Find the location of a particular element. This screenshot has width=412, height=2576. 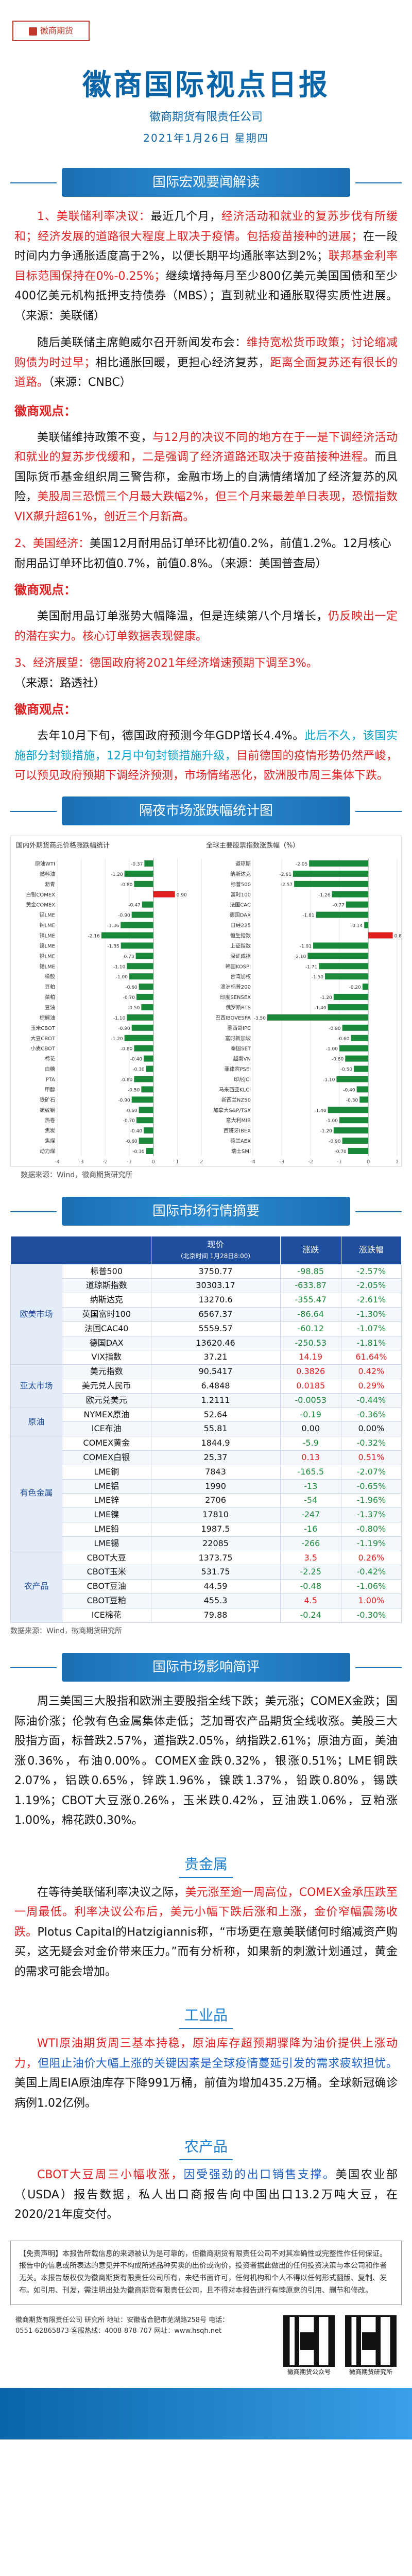

item-head: 1、美联储利率决议： is located at coordinates (94, 217).